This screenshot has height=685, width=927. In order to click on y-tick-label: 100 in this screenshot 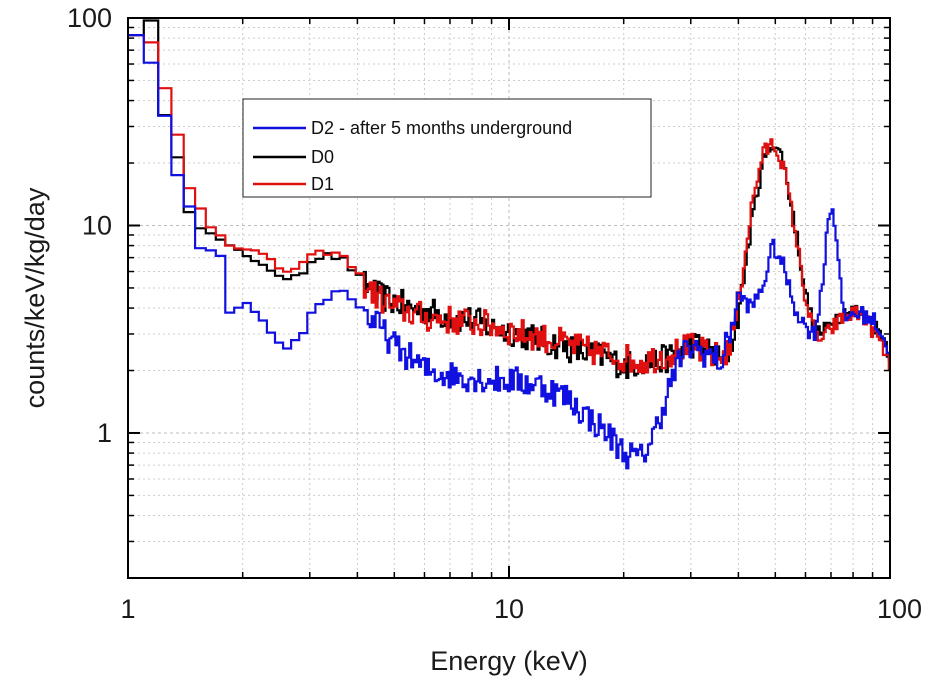, I will do `click(89, 18)`.